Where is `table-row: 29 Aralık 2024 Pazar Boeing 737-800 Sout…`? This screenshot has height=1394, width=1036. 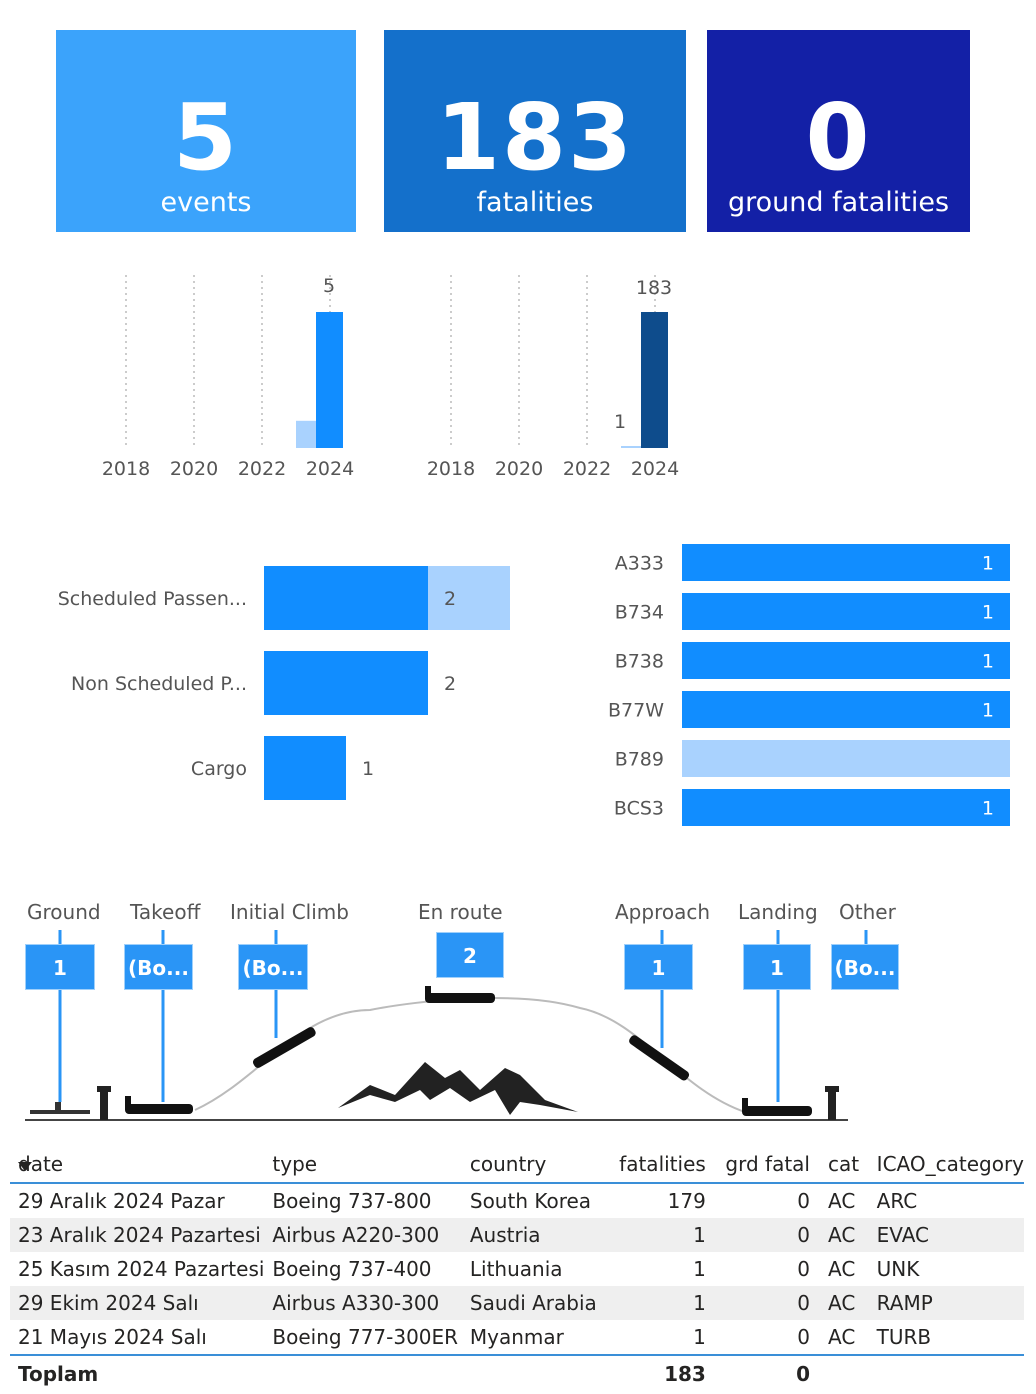
table-row: 29 Aralık 2024 Pazar Boeing 737-800 Sout… is located at coordinates (517, 1200).